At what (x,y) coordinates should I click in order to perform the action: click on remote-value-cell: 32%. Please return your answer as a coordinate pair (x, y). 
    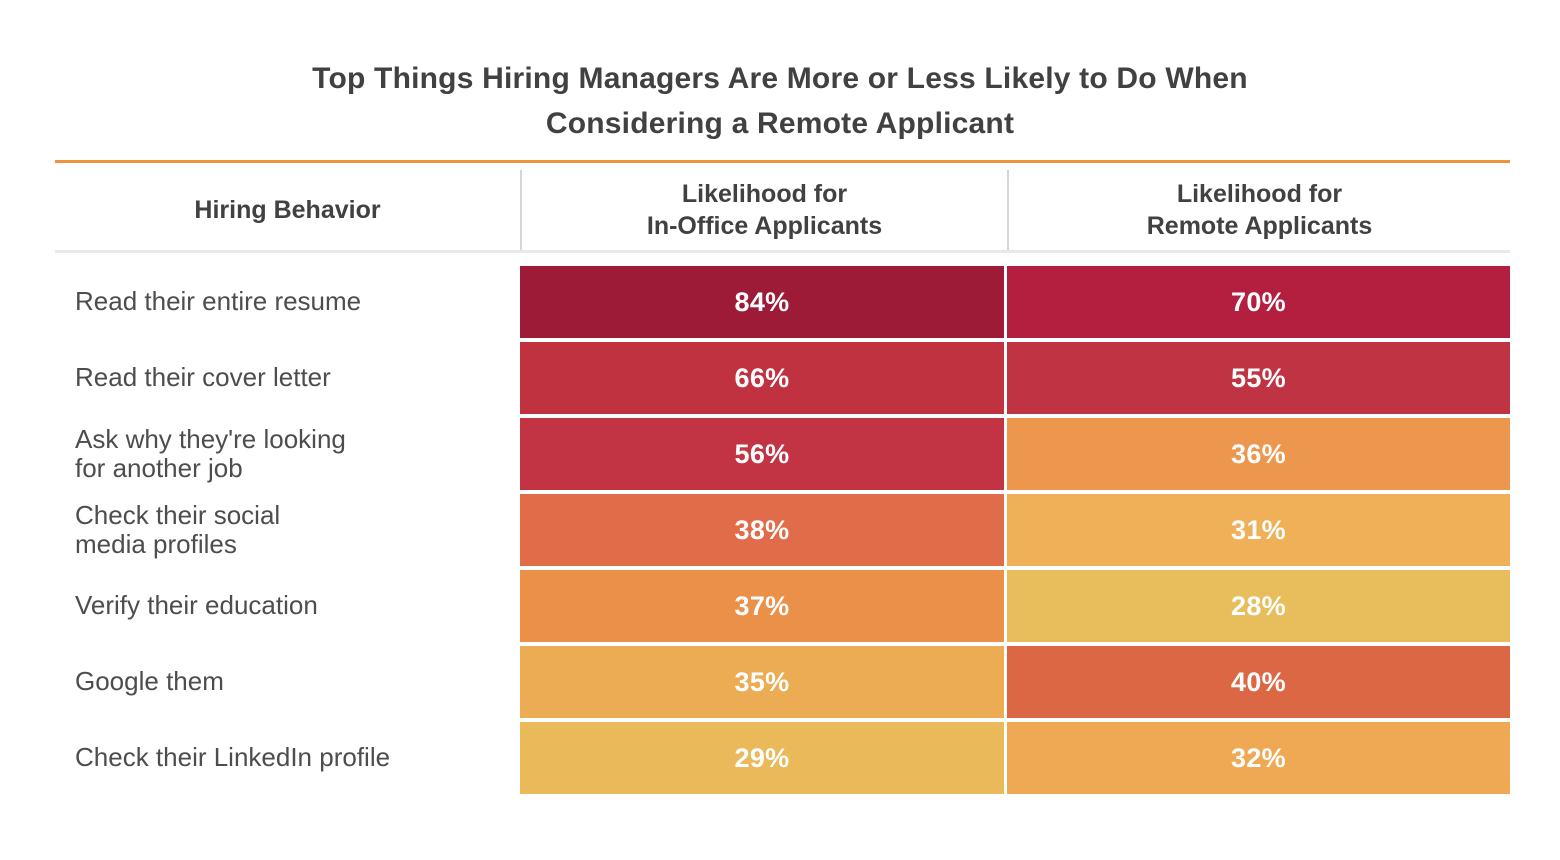
    Looking at the image, I should click on (1258, 758).